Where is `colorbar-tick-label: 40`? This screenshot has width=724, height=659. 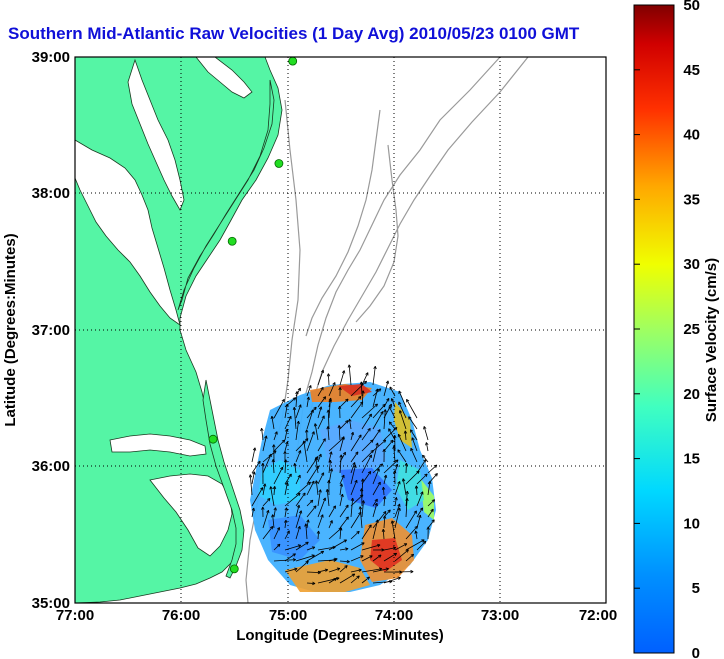
colorbar-tick-label: 40 is located at coordinates (691, 135).